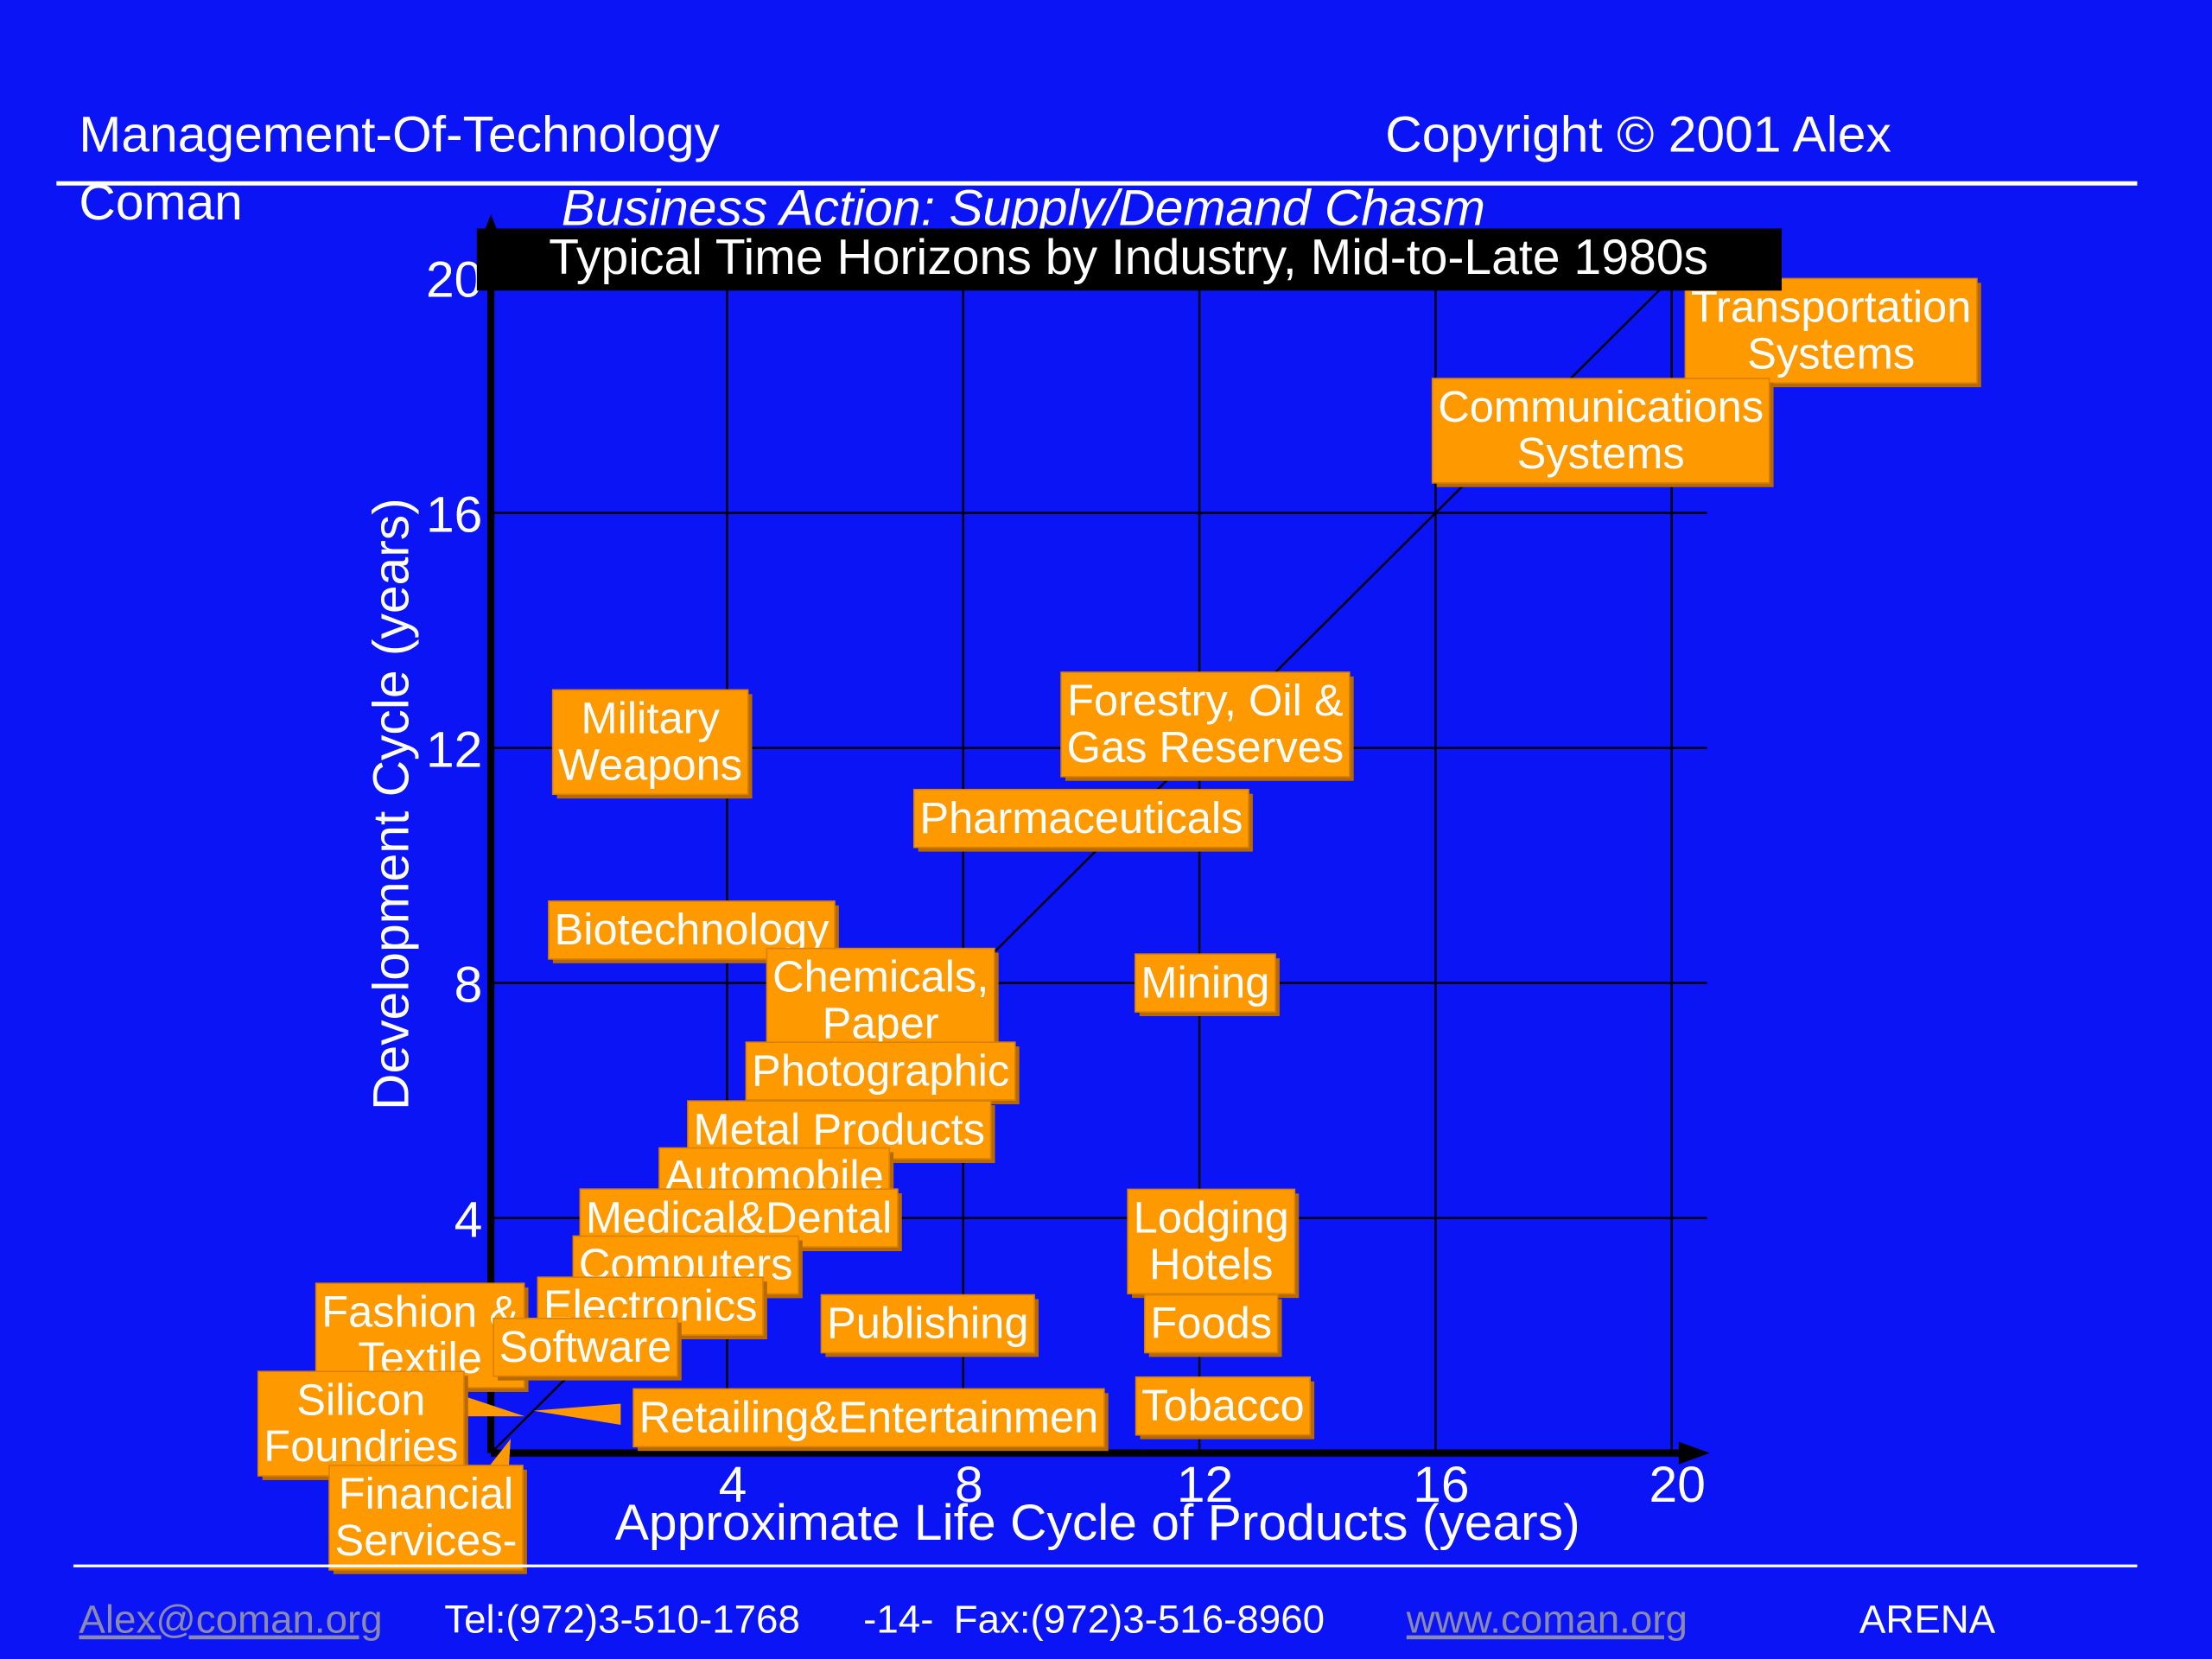 The height and width of the screenshot is (1659, 2212). What do you see at coordinates (692, 929) in the screenshot?
I see `point-label-text: Biotechnology` at bounding box center [692, 929].